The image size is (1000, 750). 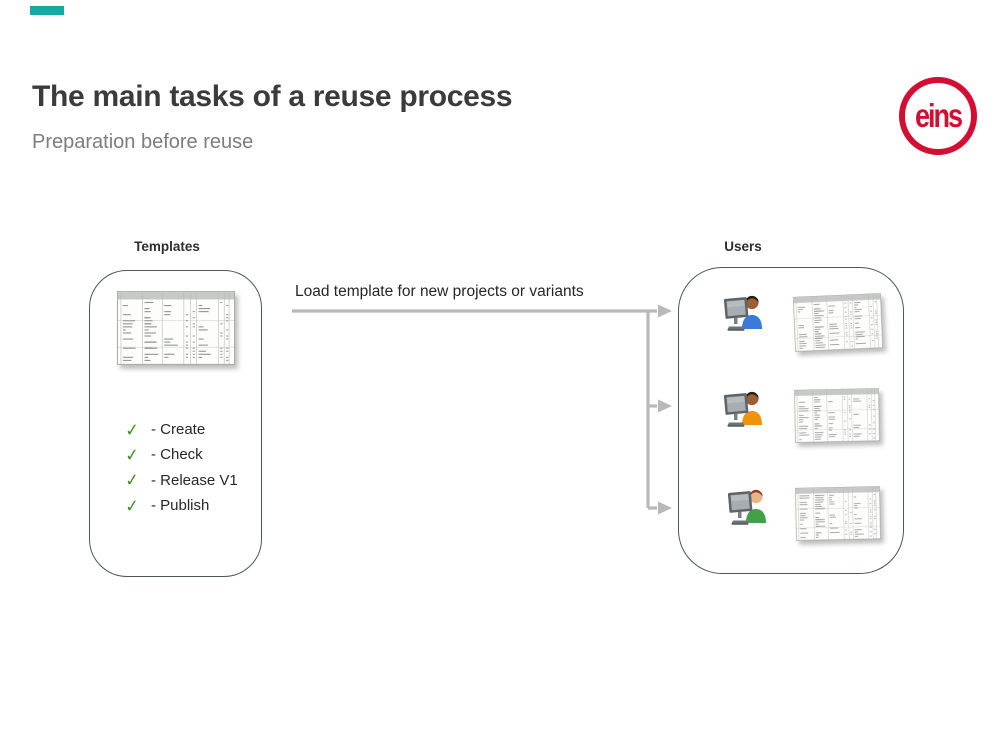 I want to click on slide-title: The main tasks of a reuse process, so click(x=272, y=96).